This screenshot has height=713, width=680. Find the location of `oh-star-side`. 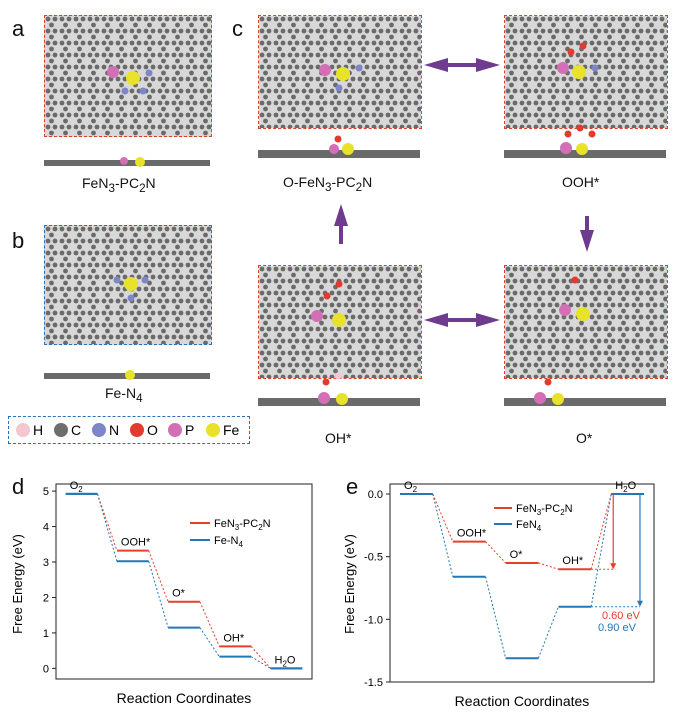

oh-star-side is located at coordinates (339, 391).